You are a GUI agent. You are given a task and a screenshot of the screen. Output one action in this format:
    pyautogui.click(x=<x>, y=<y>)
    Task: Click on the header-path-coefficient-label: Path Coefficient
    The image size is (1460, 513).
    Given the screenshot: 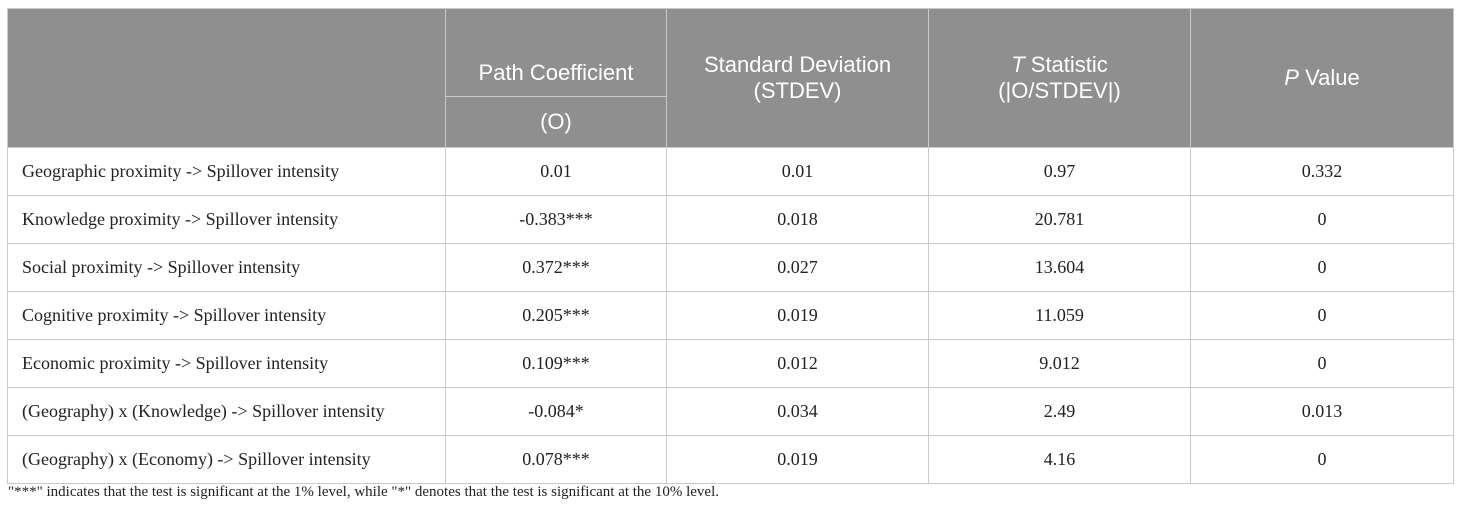 What is the action you would take?
    pyautogui.click(x=556, y=72)
    